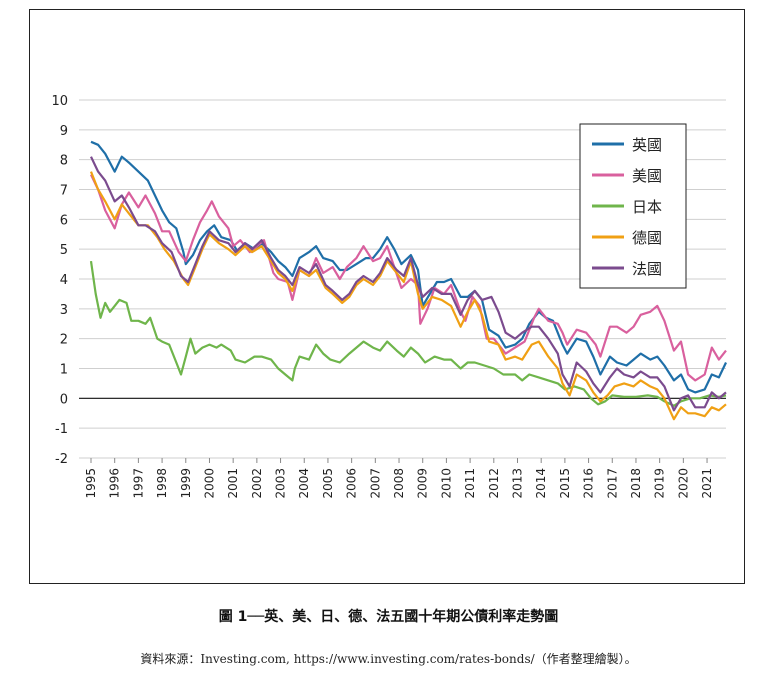 The image size is (777, 680). What do you see at coordinates (209, 483) in the screenshot?
I see `x-tick-label: 2000` at bounding box center [209, 483].